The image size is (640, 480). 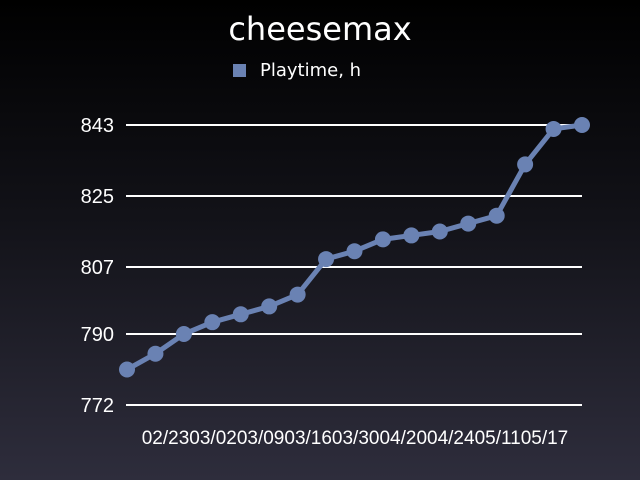 What do you see at coordinates (451, 438) in the screenshot?
I see `x-tick-label: 04/24` at bounding box center [451, 438].